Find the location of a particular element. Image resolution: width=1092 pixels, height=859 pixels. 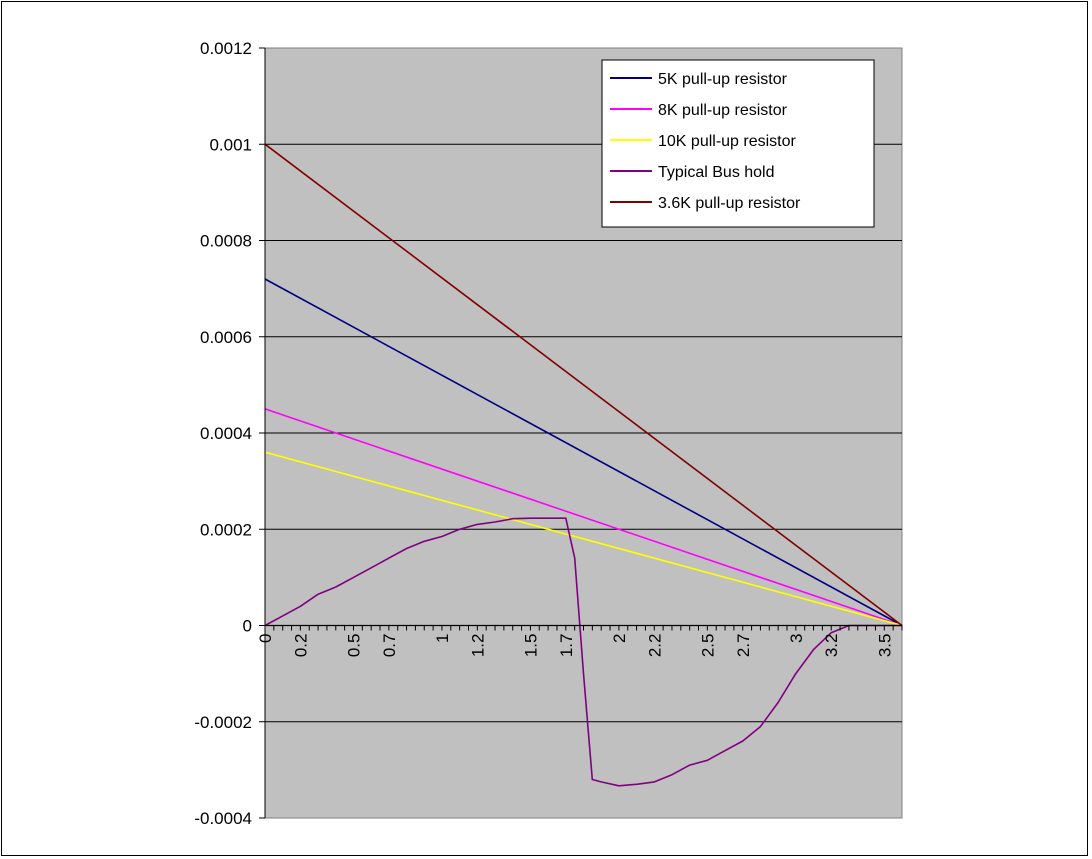

x-tick-label: 2.5 is located at coordinates (707, 646).